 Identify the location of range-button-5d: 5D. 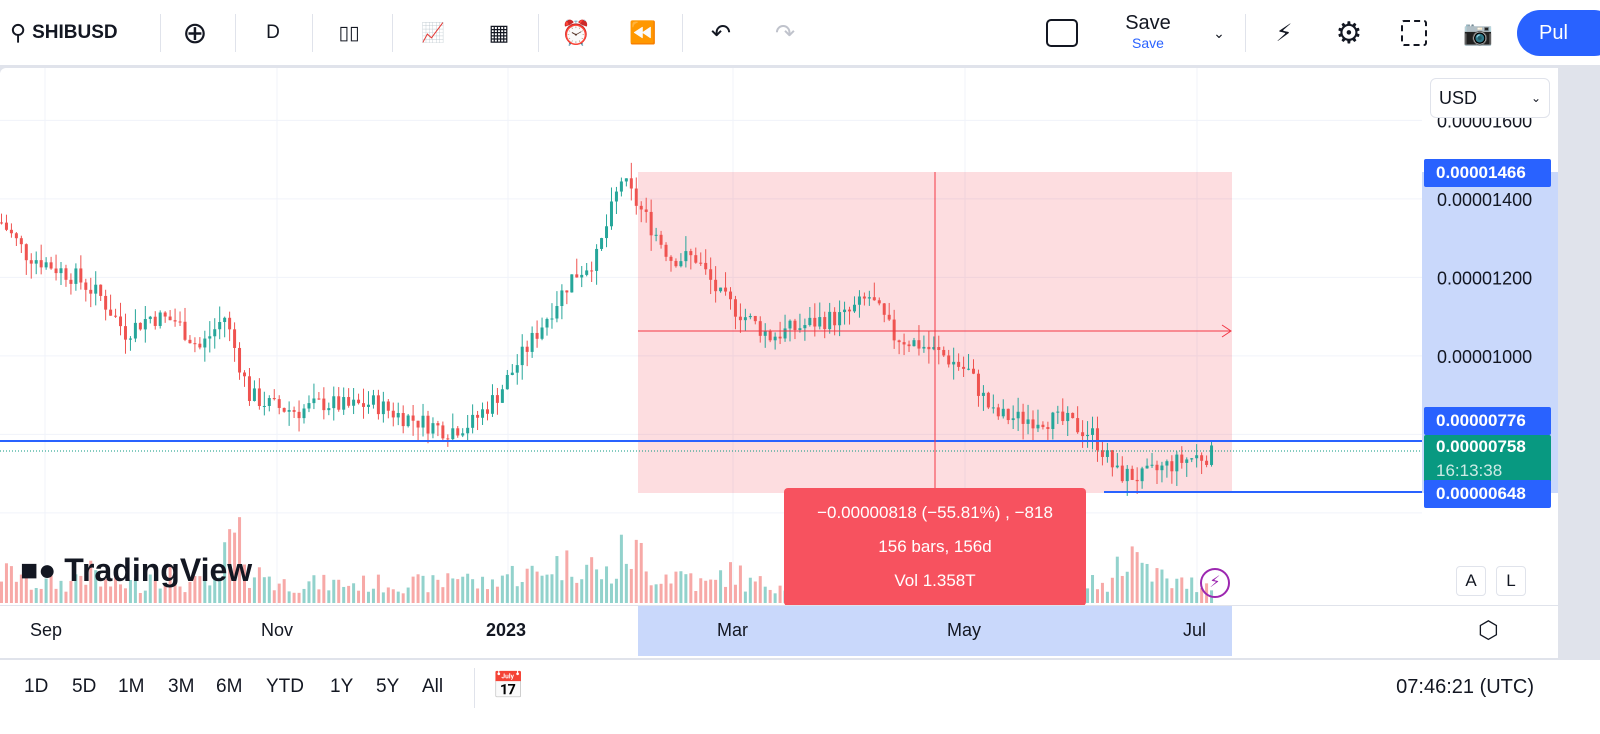
(84, 686).